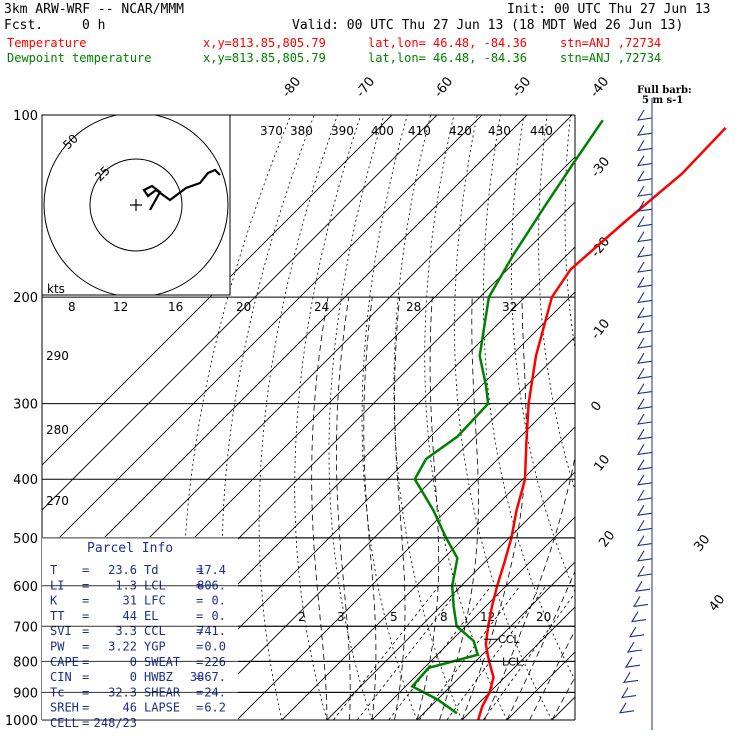  Describe the element at coordinates (151, 616) in the screenshot. I see `parcel-info-key: EL` at that location.